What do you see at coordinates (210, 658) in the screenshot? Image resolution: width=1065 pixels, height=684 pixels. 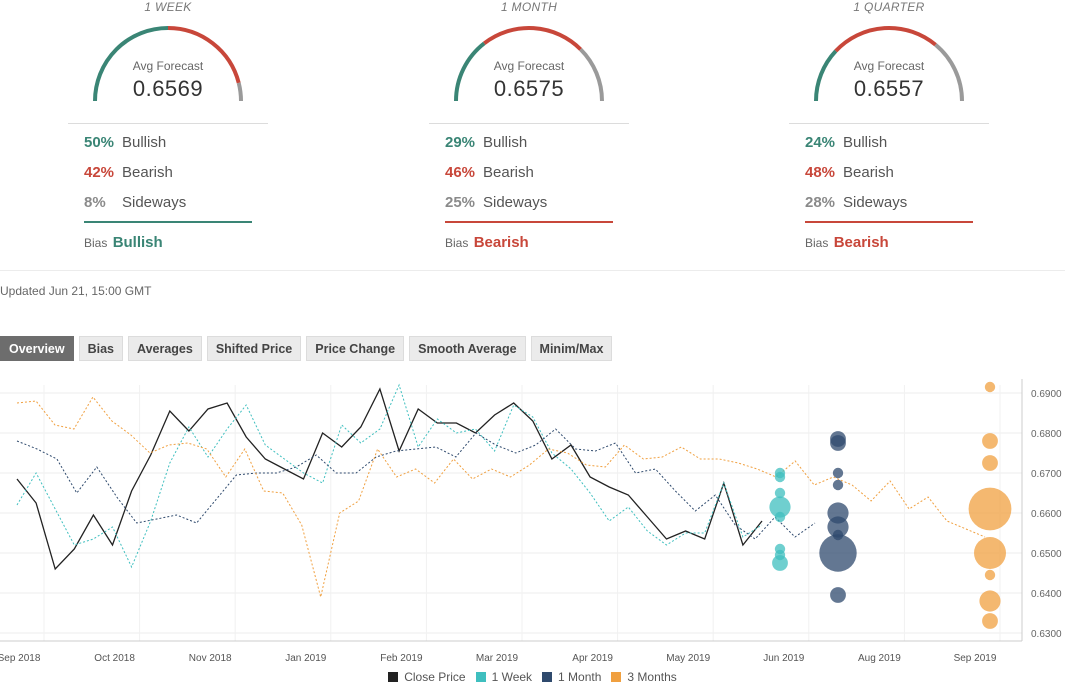 I see `x-tick-label: Nov 2018` at bounding box center [210, 658].